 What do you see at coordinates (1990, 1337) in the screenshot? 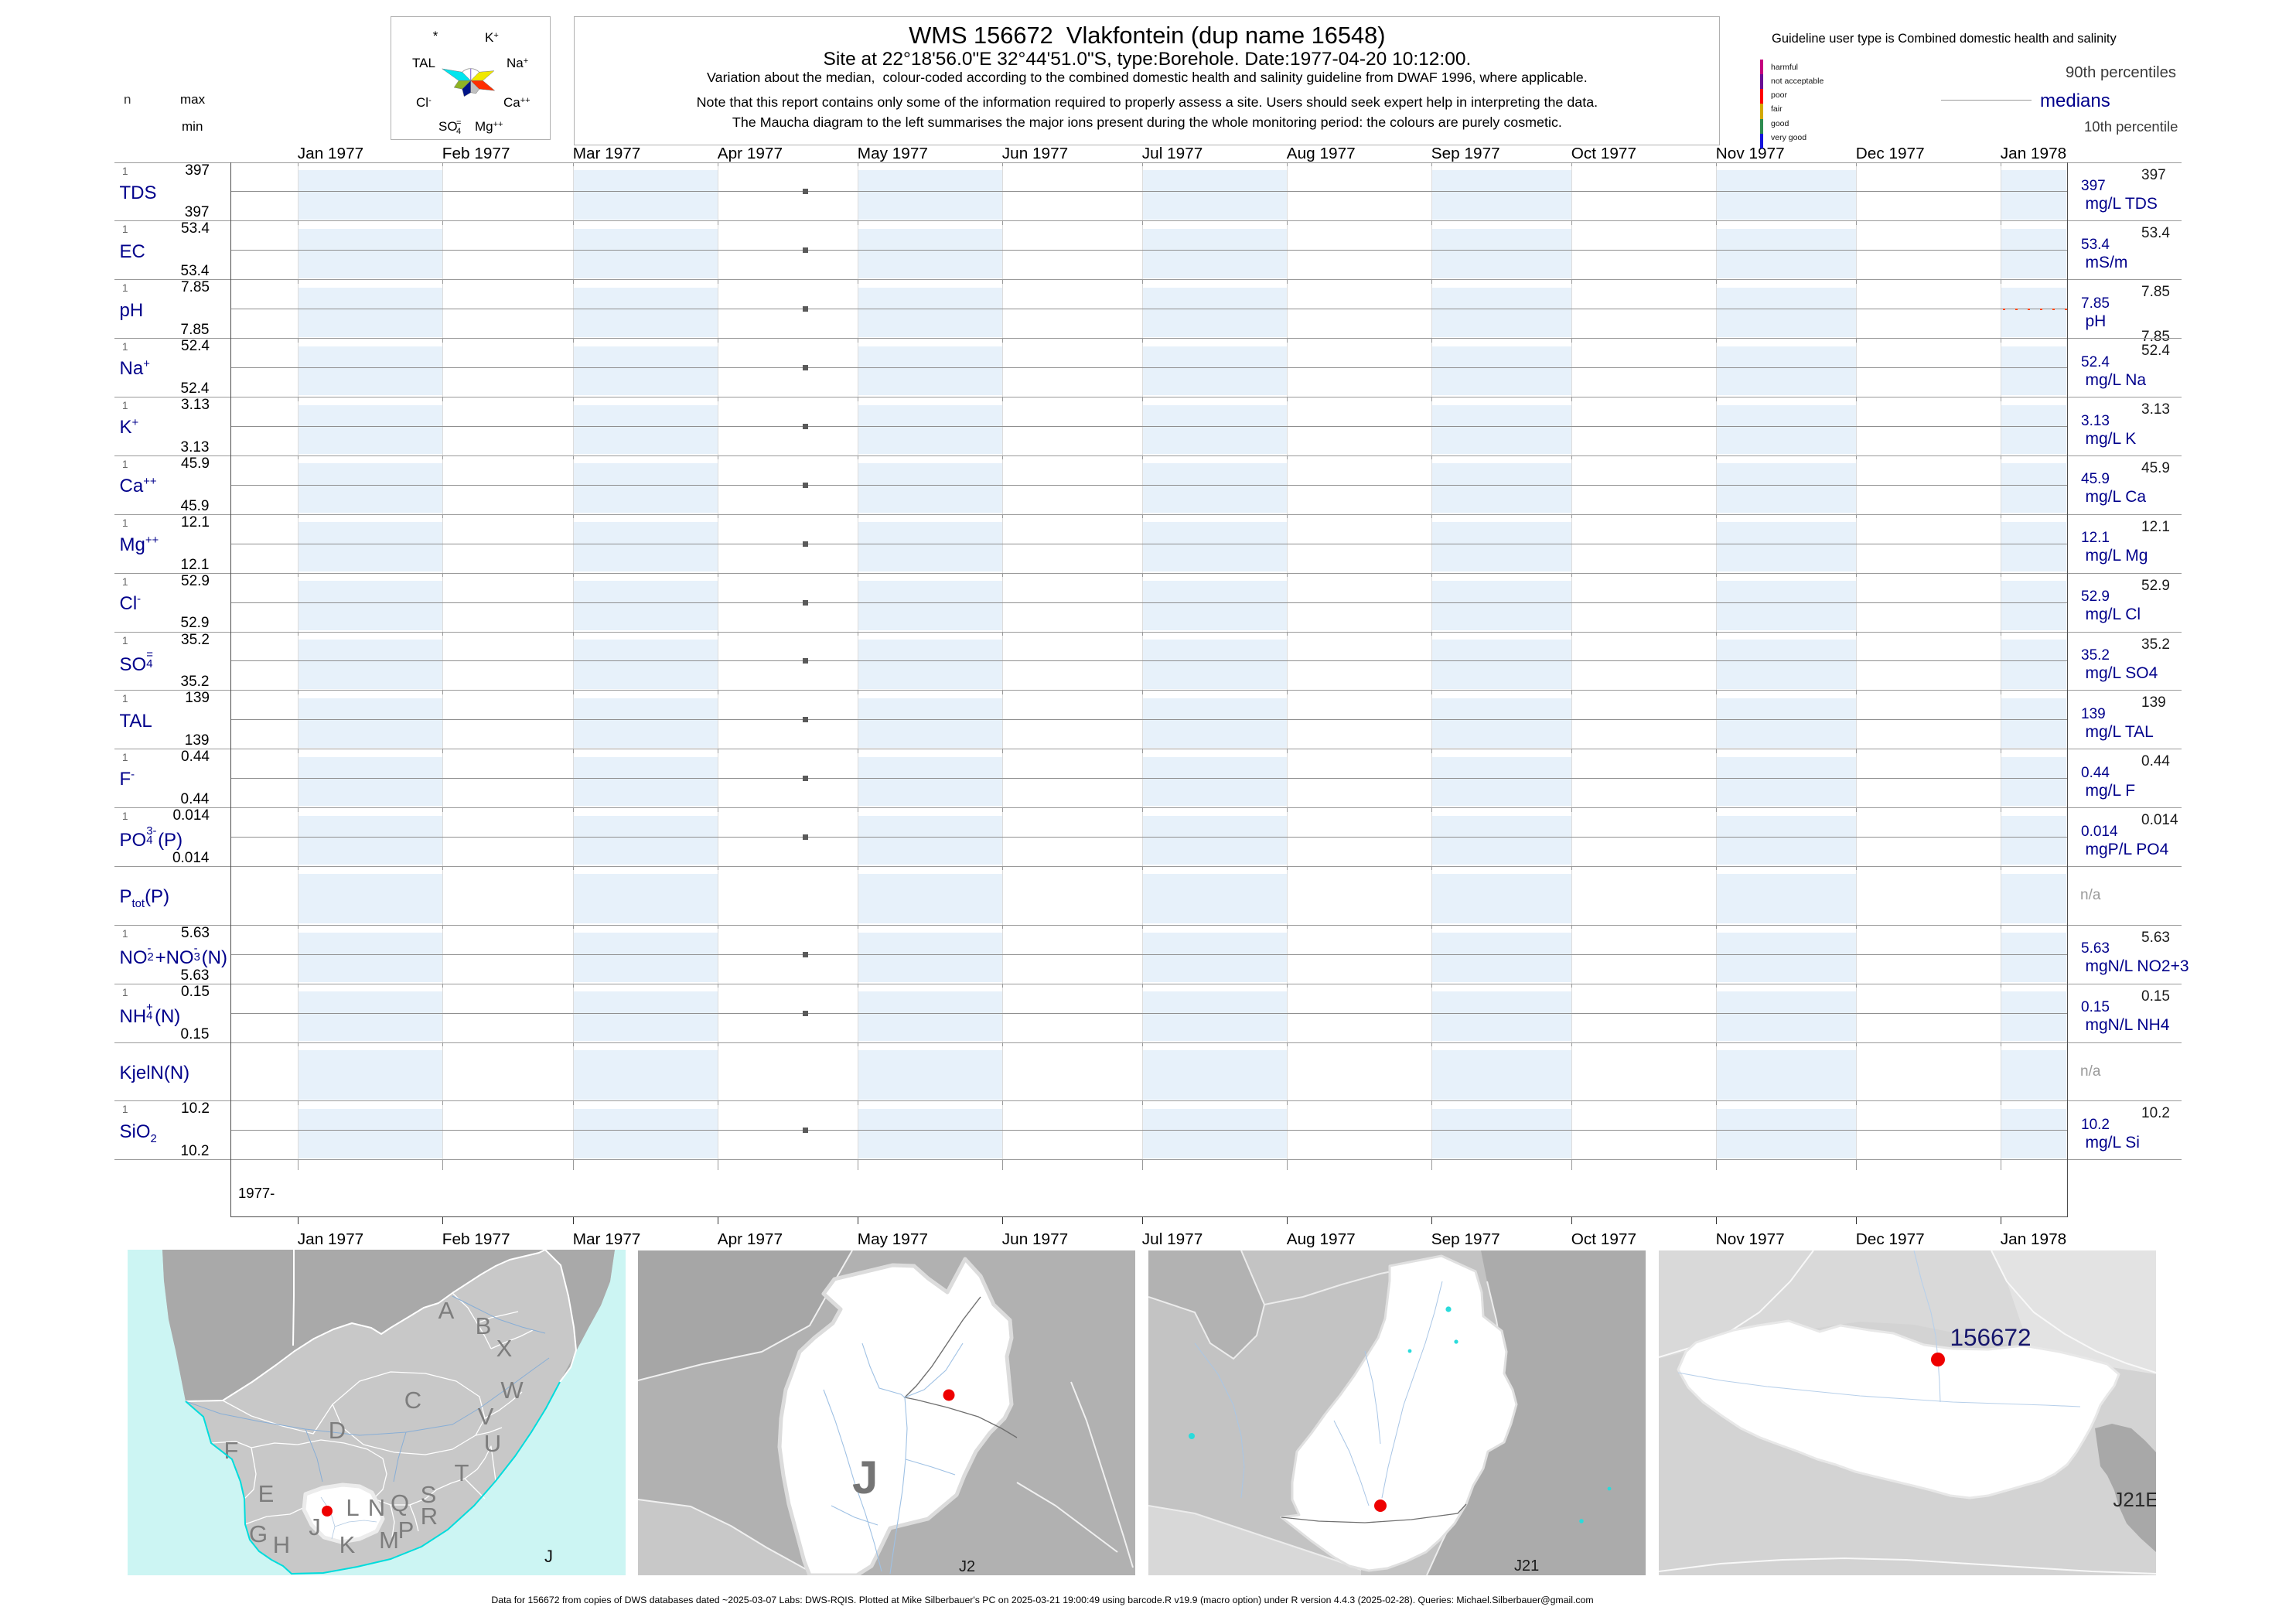
I see `svg-text: 156672` at bounding box center [1990, 1337].